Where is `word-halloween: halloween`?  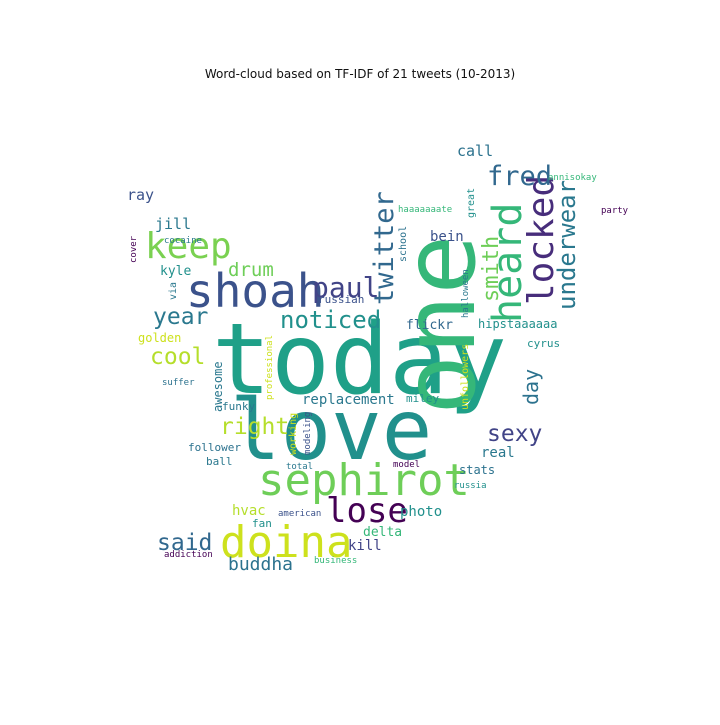
word-halloween: halloween is located at coordinates (466, 293).